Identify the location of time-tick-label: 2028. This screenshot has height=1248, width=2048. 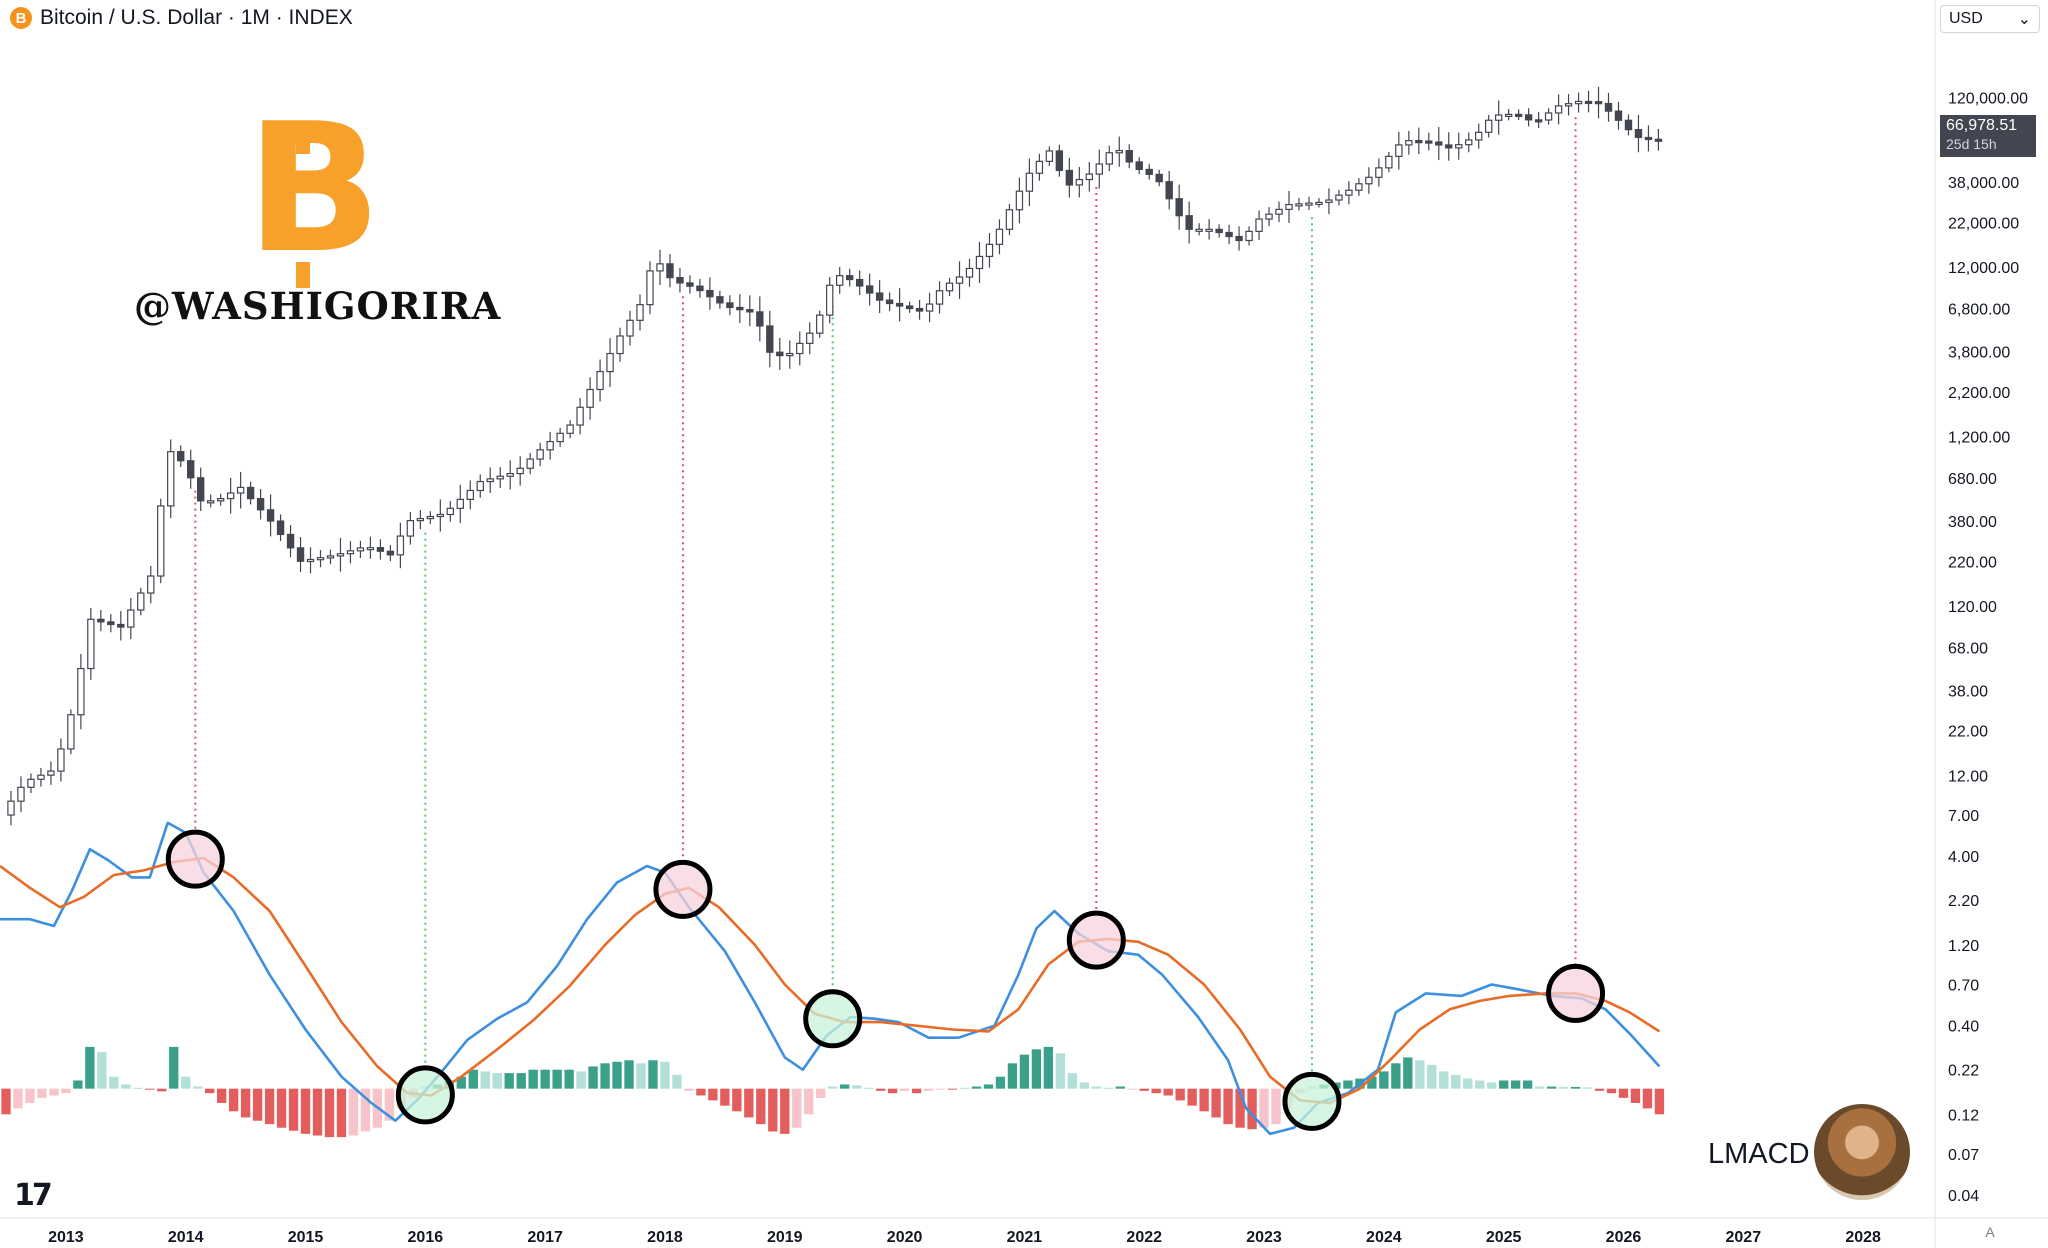
(1863, 1237).